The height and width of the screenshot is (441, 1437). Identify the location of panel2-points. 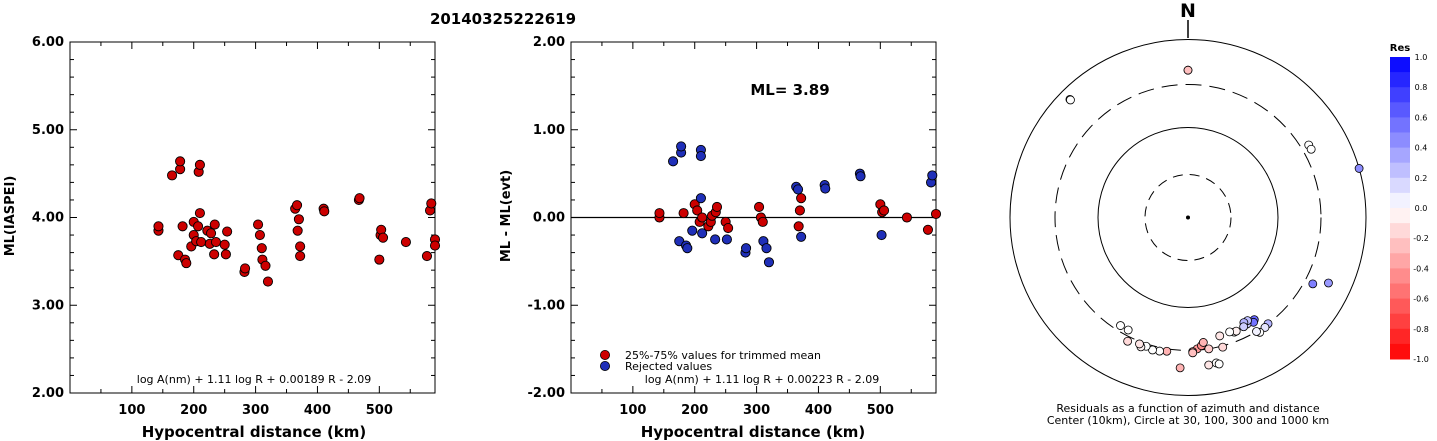
(798, 204).